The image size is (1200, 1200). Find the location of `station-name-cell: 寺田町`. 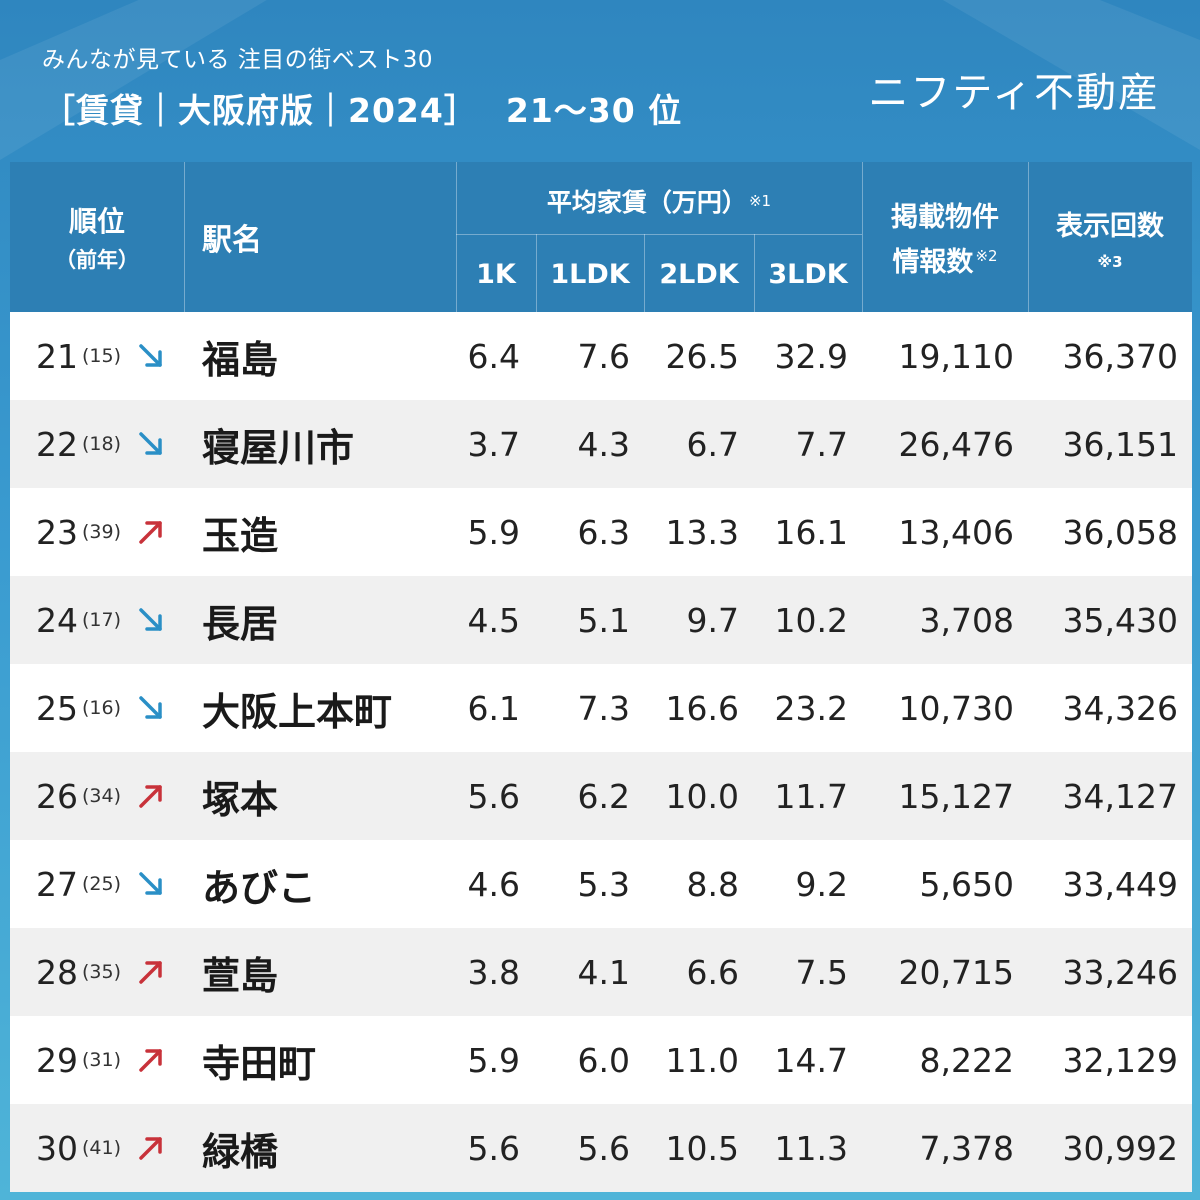

station-name-cell: 寺田町 is located at coordinates (259, 1063).